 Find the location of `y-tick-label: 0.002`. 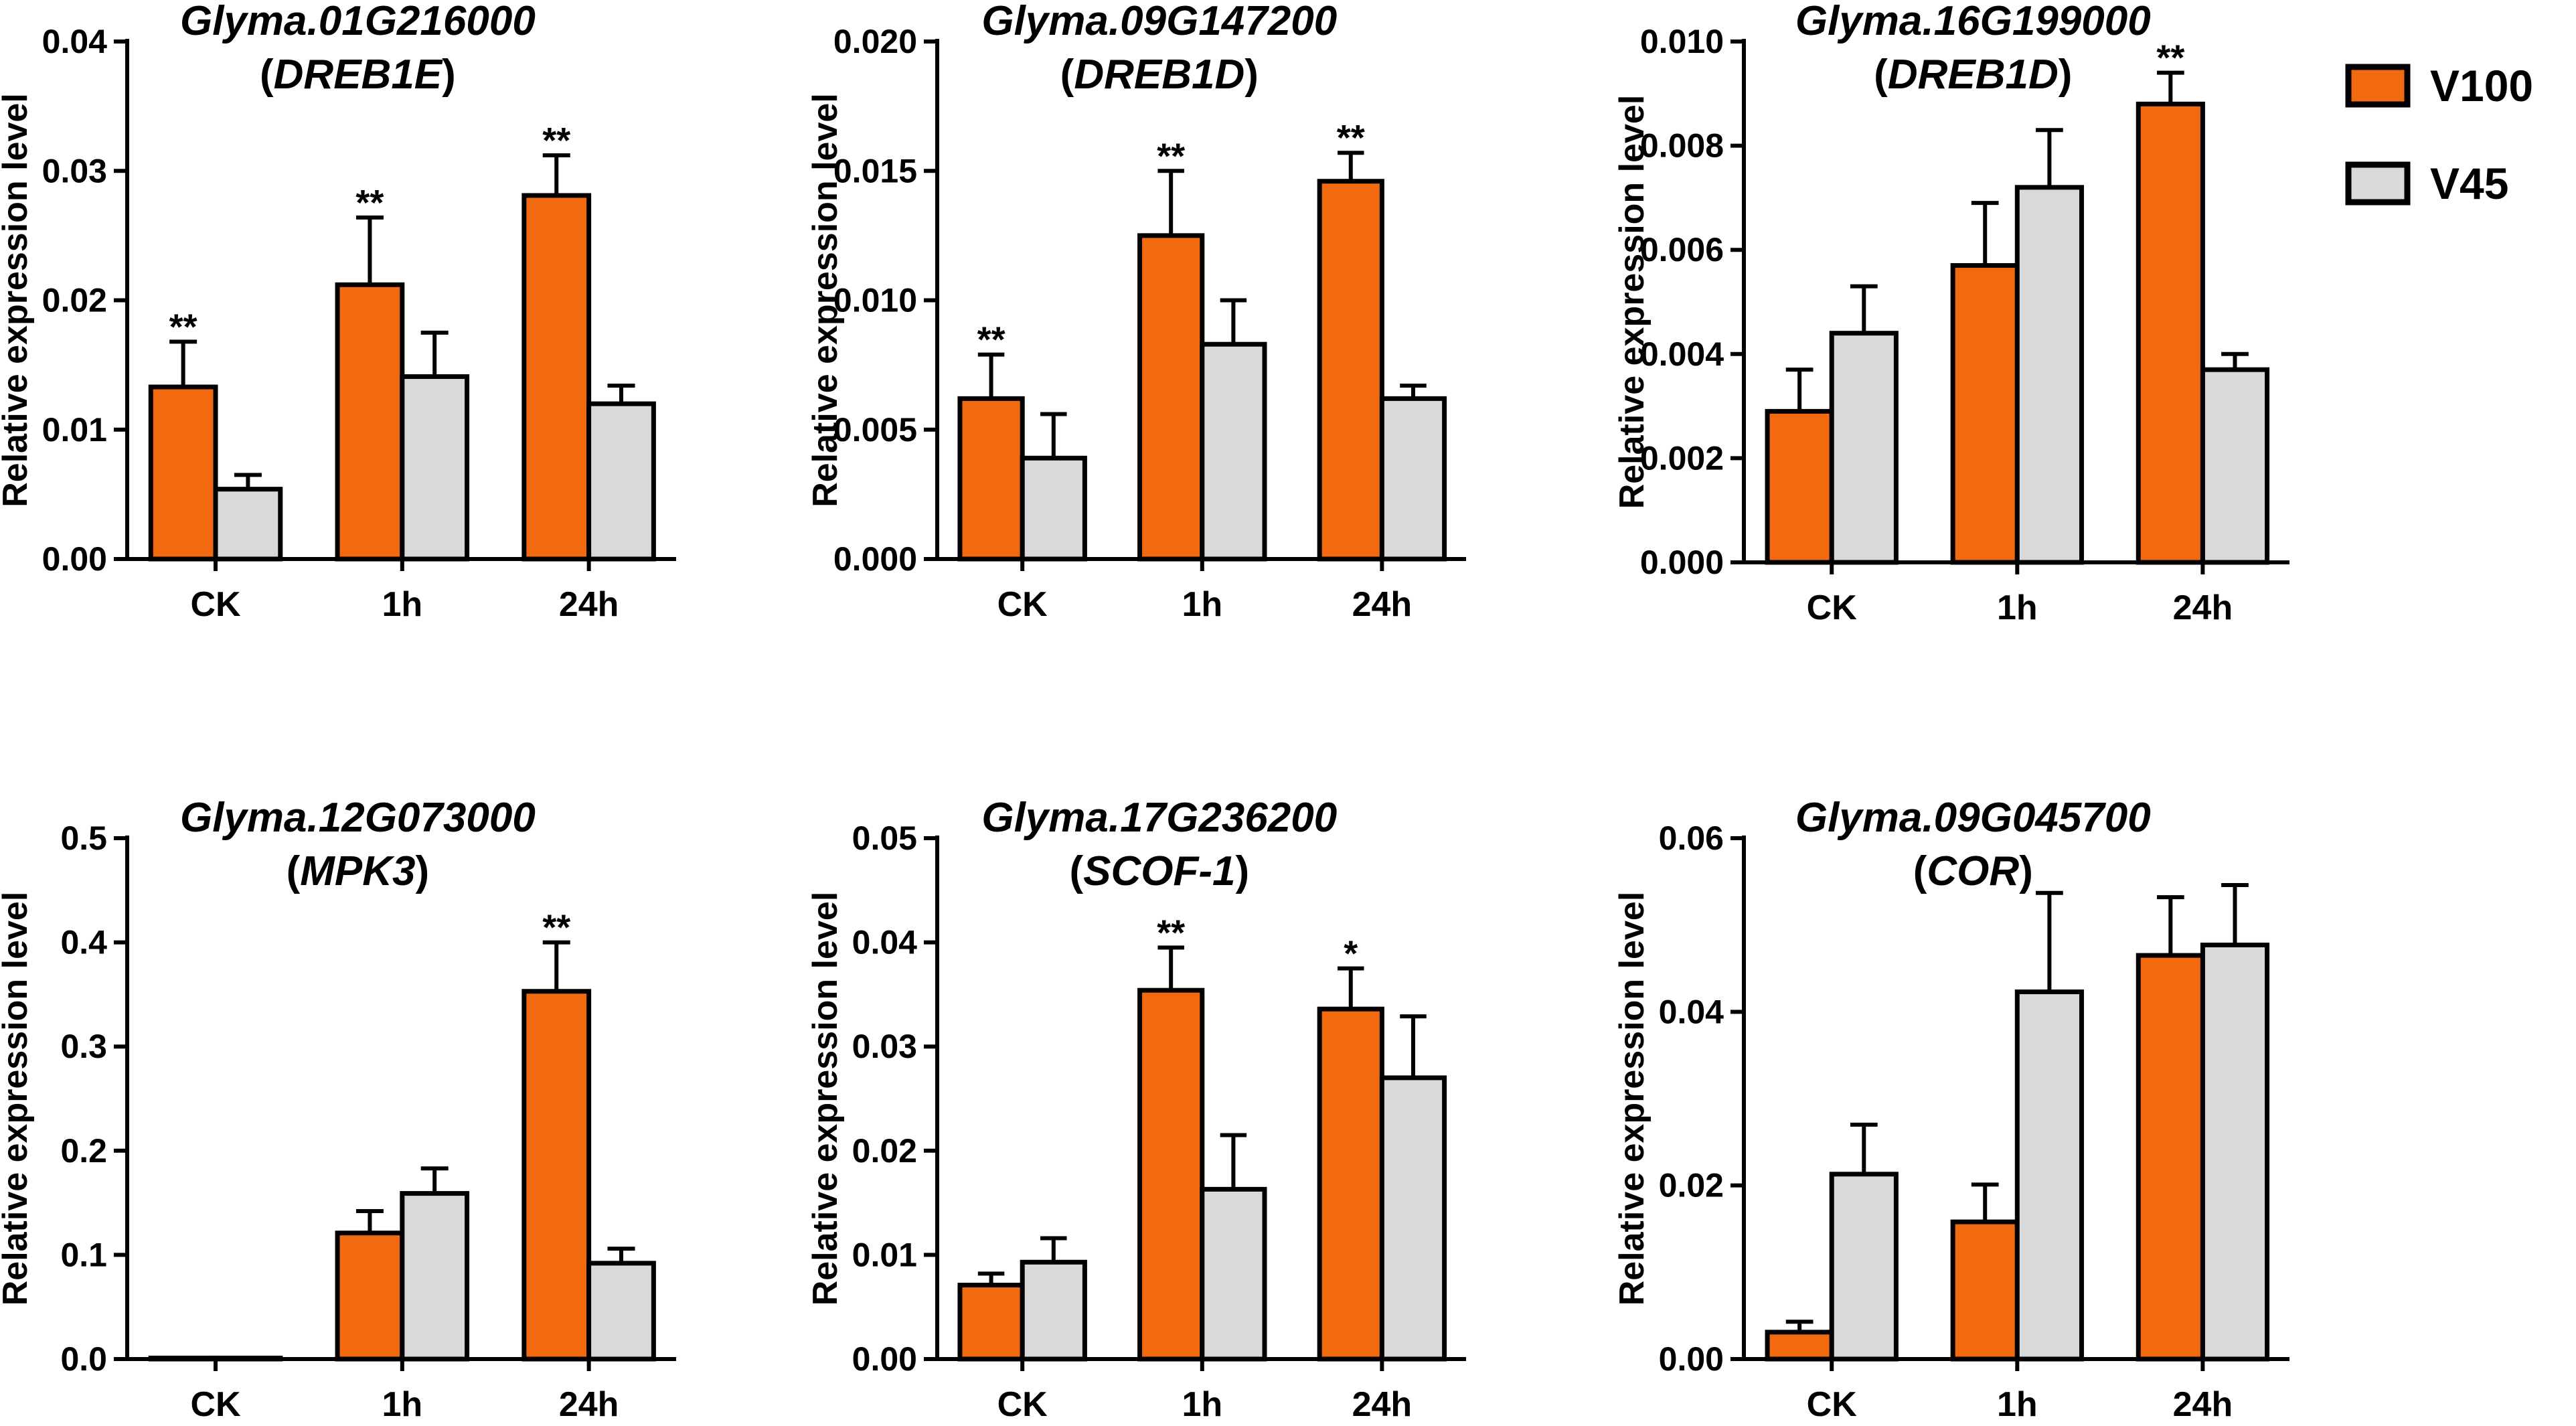

y-tick-label: 0.002 is located at coordinates (1682, 458).